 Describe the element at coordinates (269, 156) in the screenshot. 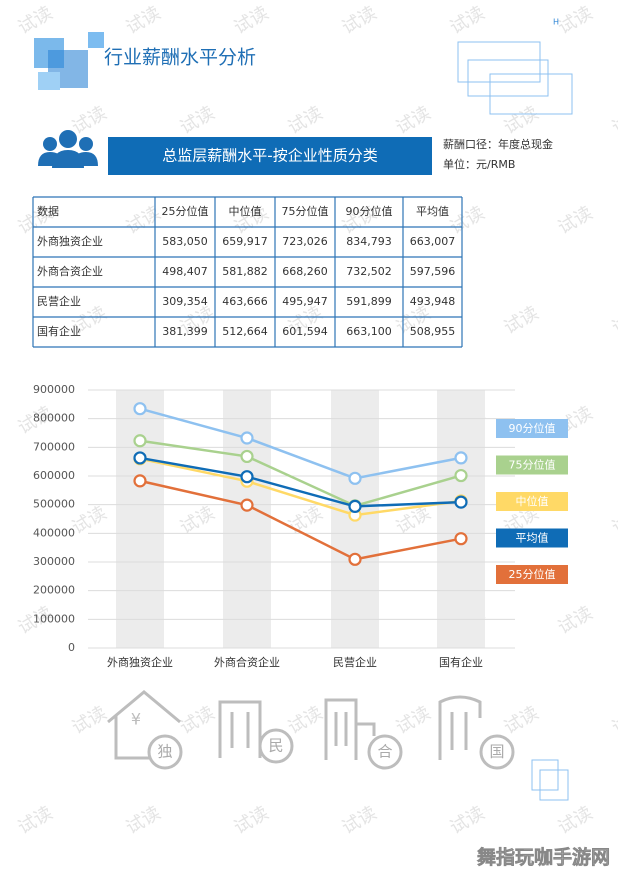

I see `section-title: 总监层薪酬水平-按企业性质分类` at that location.